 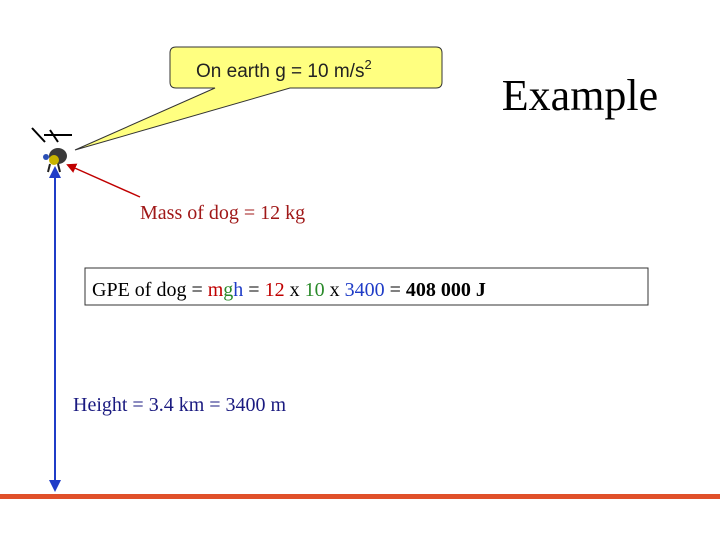 What do you see at coordinates (258, 98) in the screenshot?
I see `callout-bubble` at bounding box center [258, 98].